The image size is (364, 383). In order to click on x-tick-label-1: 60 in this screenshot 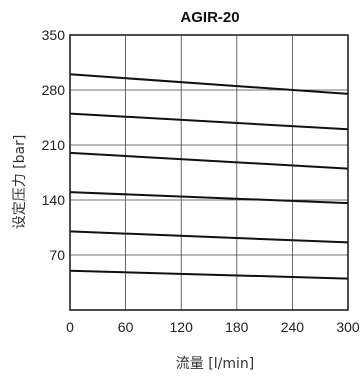, I will do `click(126, 327)`.